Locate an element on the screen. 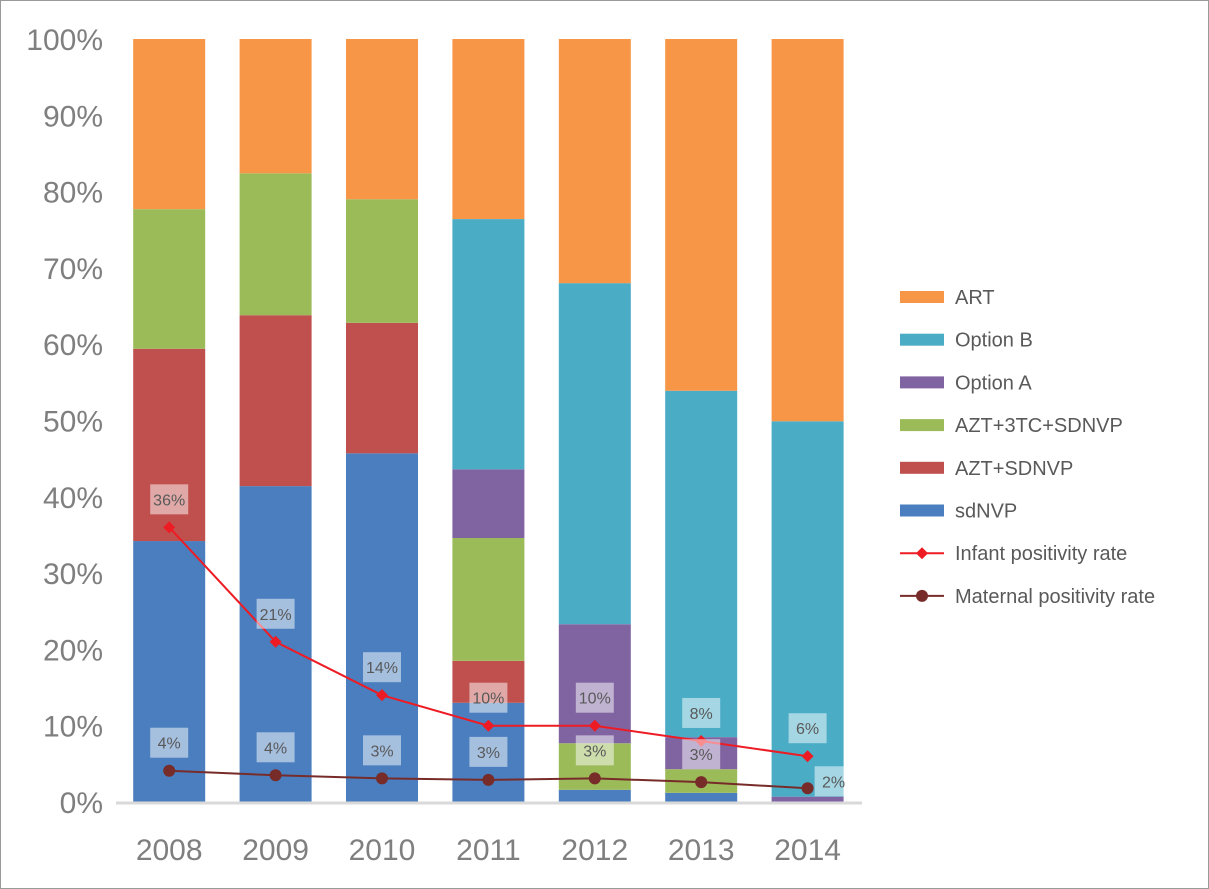  y-tick-label: 80% is located at coordinates (73, 193).